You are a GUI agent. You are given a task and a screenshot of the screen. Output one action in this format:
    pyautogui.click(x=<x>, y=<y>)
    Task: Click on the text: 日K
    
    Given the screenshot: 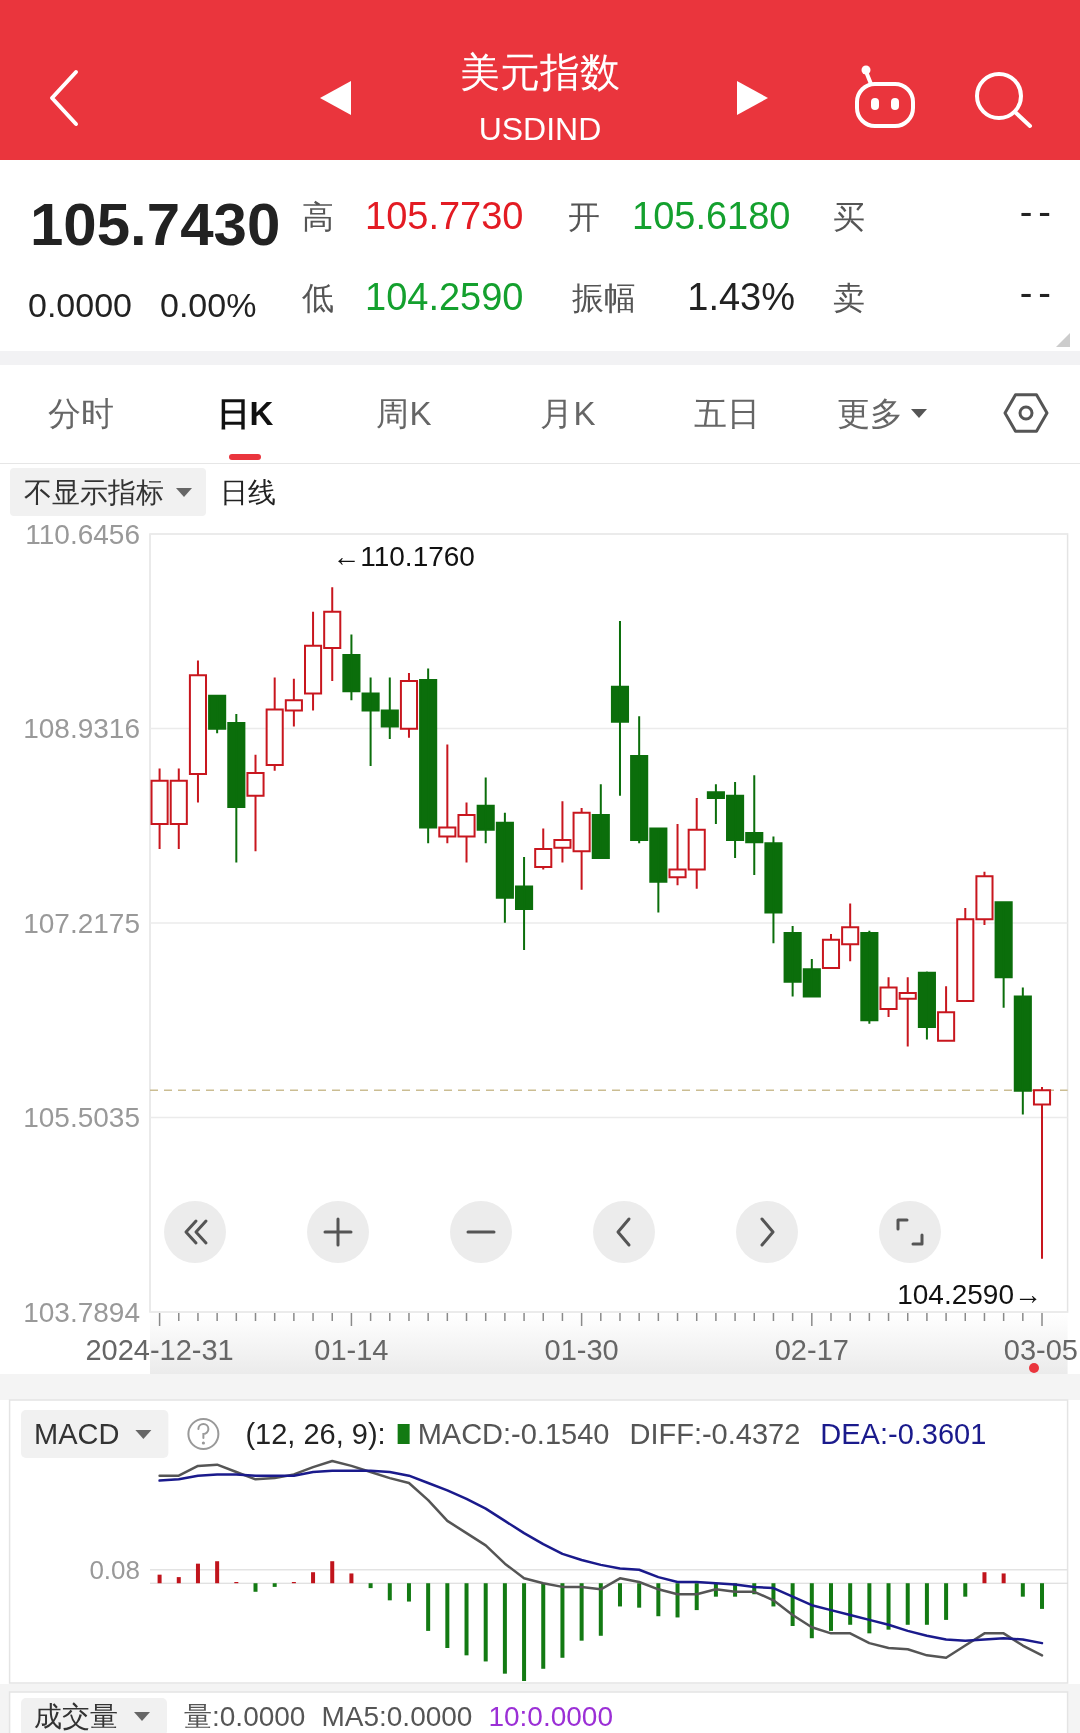 What is the action you would take?
    pyautogui.click(x=245, y=413)
    